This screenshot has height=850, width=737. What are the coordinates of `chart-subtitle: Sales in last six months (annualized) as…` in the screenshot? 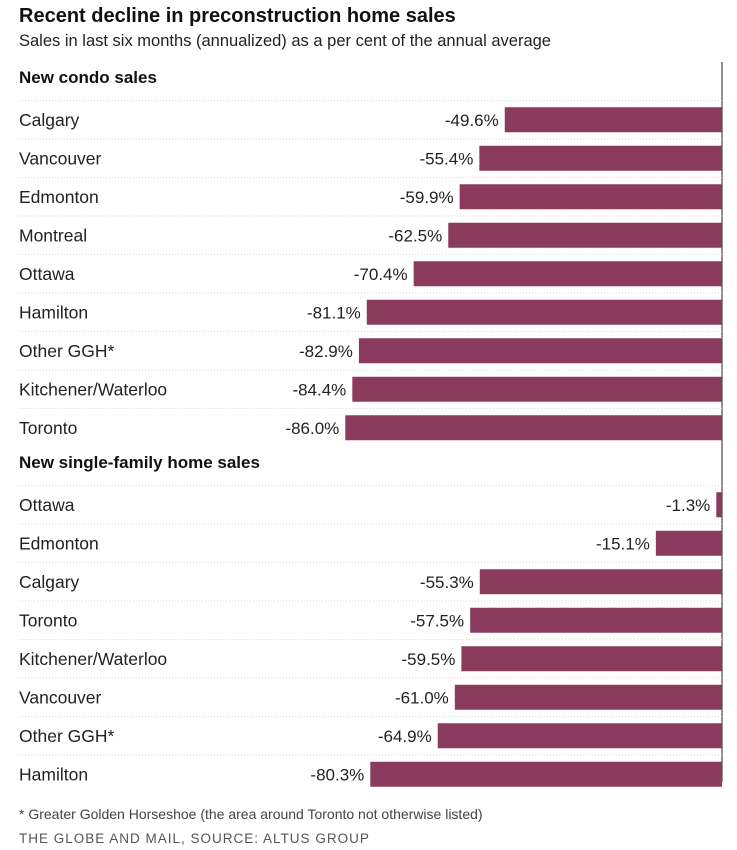 It's located at (285, 41).